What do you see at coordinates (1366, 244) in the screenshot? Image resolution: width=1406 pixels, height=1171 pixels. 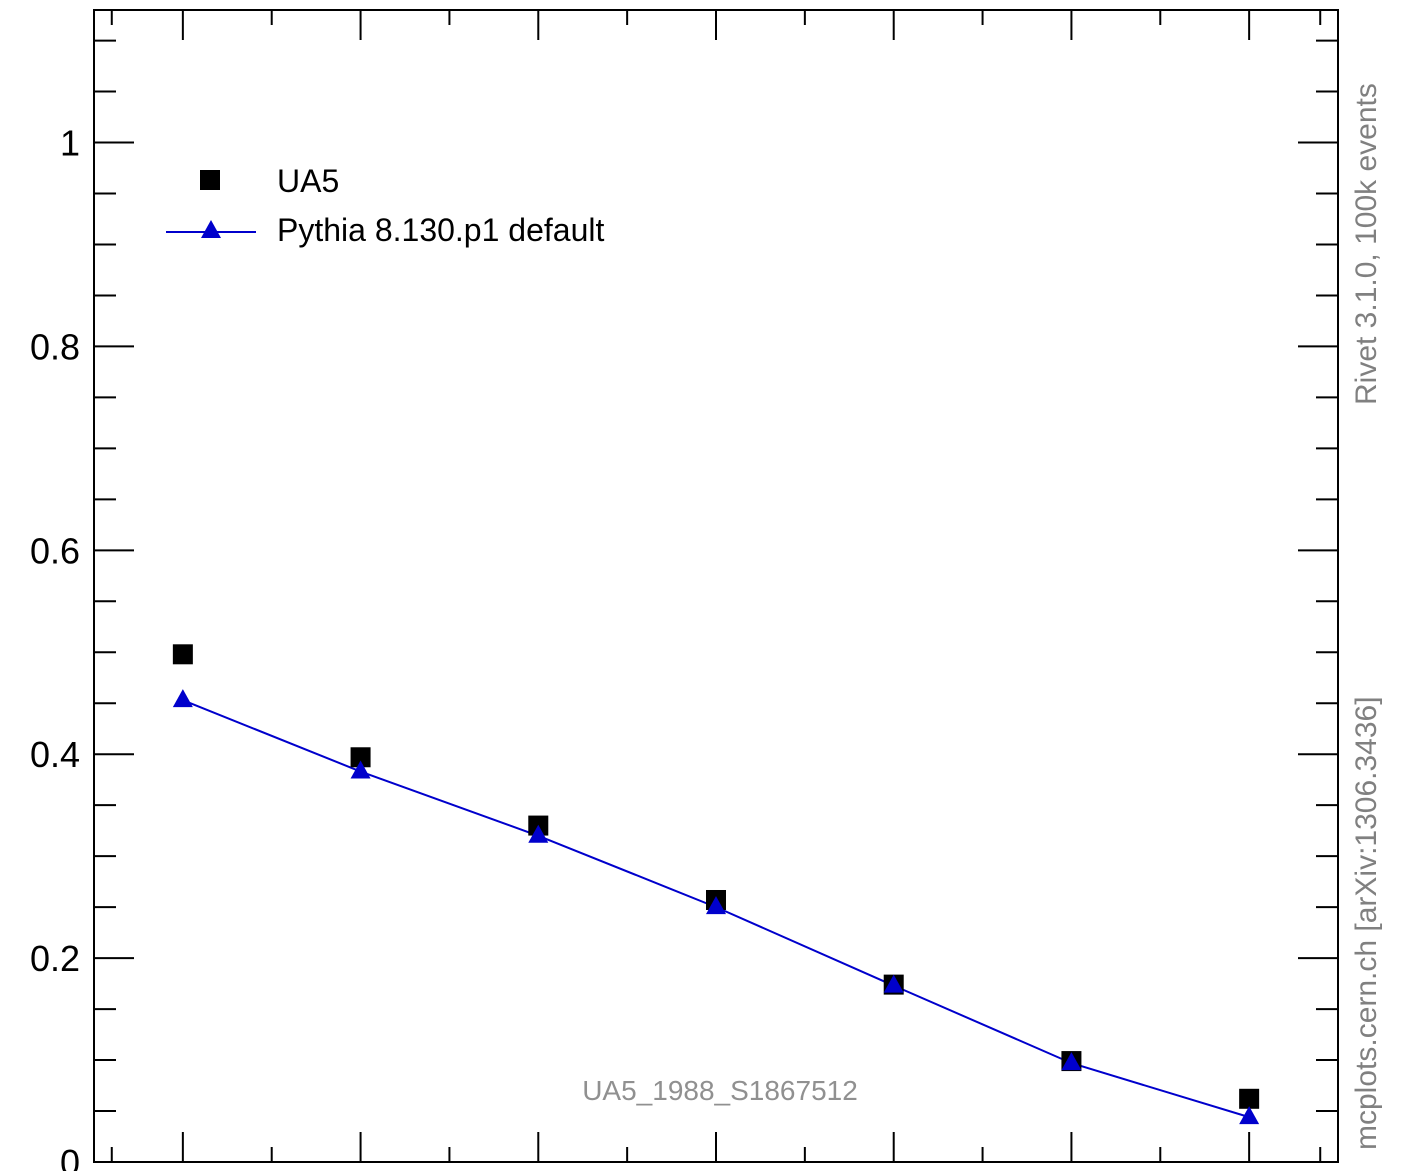 I see `side-note-rivet: Rivet 3.1.0, 100k events` at bounding box center [1366, 244].